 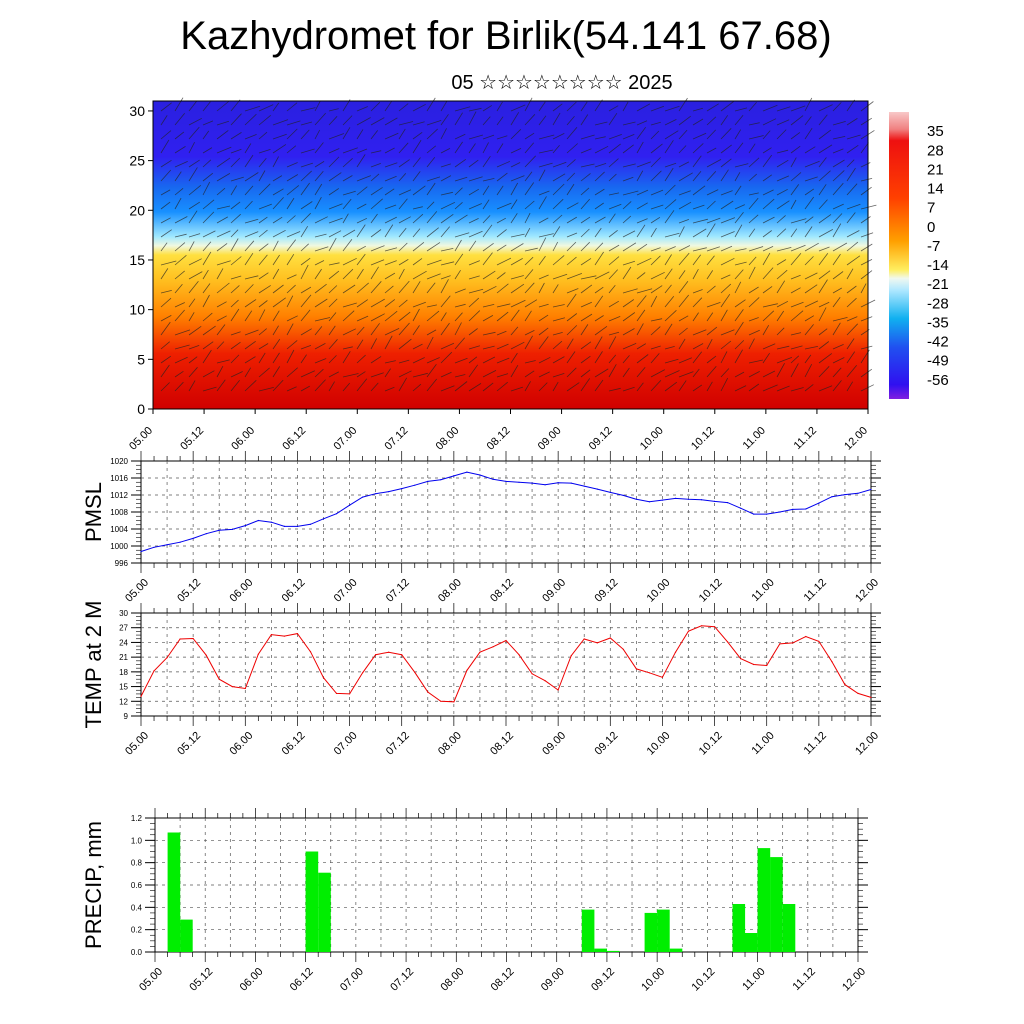 I want to click on temp-2m-xtick-label: 09.00, so click(x=554, y=744).